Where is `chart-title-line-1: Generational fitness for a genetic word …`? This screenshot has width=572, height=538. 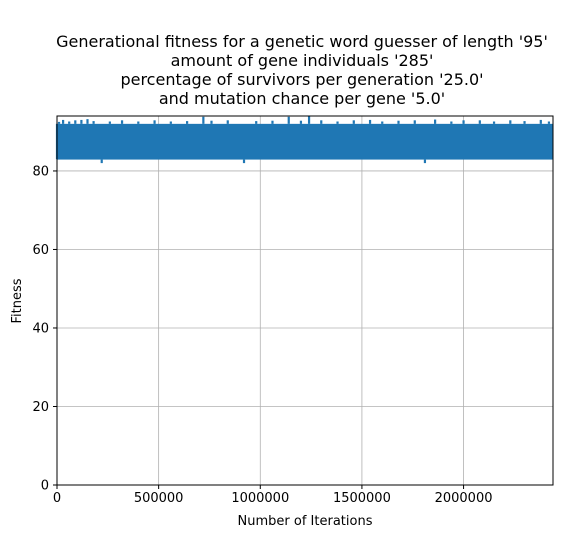 chart-title-line-1: Generational fitness for a genetic word … is located at coordinates (302, 41).